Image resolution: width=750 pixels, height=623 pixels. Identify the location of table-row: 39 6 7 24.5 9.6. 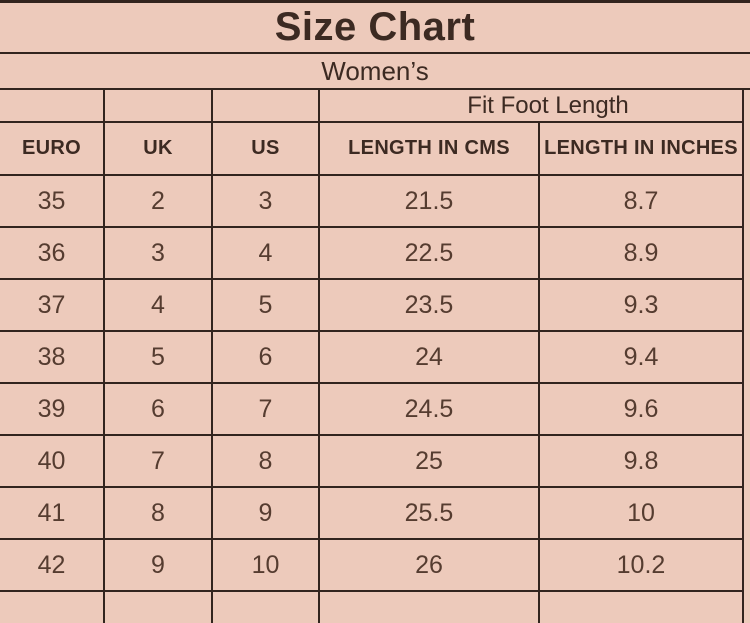
(372, 410).